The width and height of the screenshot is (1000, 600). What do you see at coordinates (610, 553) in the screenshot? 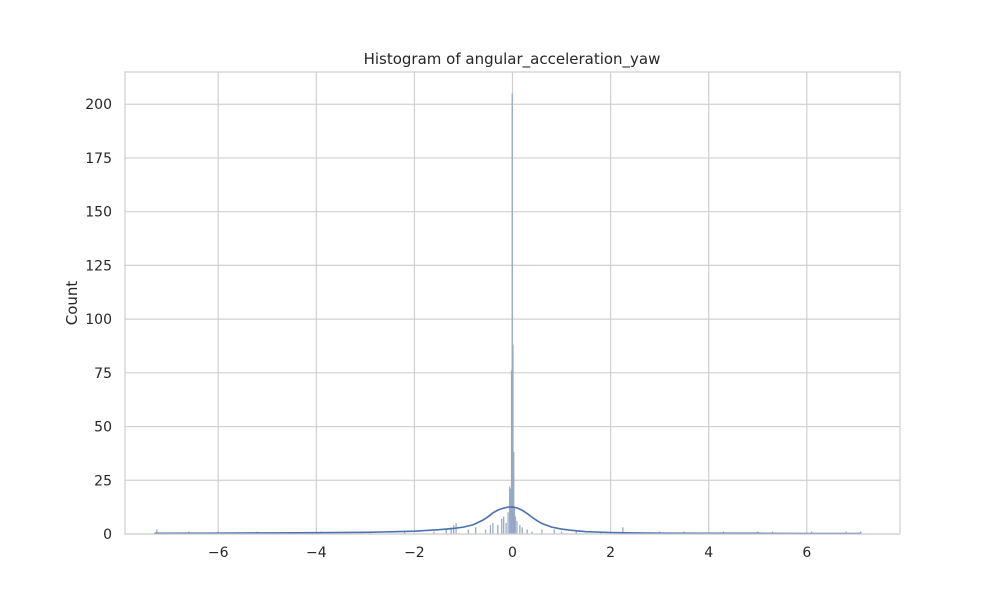
I see `x-tick-label: 2` at bounding box center [610, 553].